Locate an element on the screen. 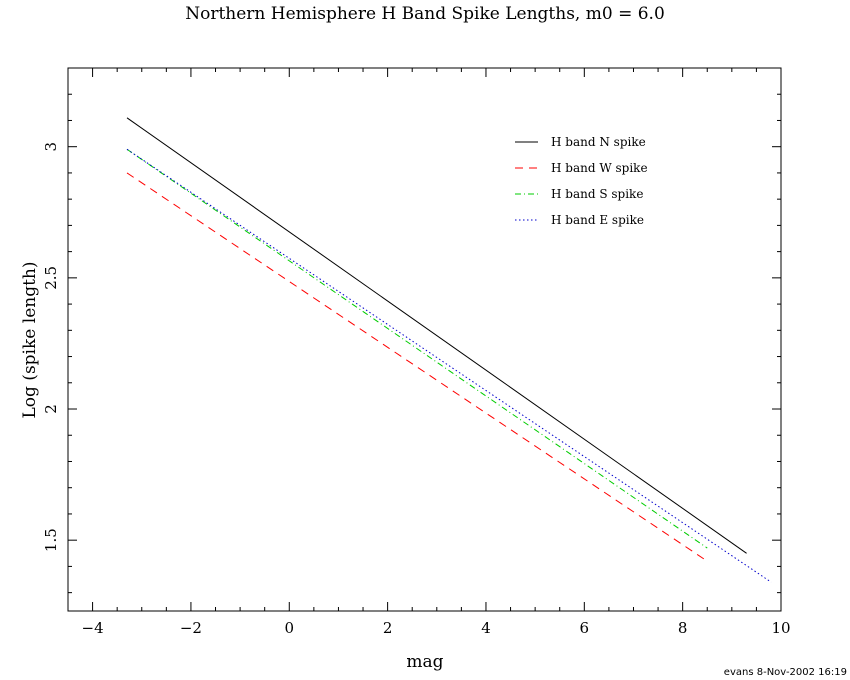 The width and height of the screenshot is (850, 680). legend-label: H band E spike is located at coordinates (597, 220).